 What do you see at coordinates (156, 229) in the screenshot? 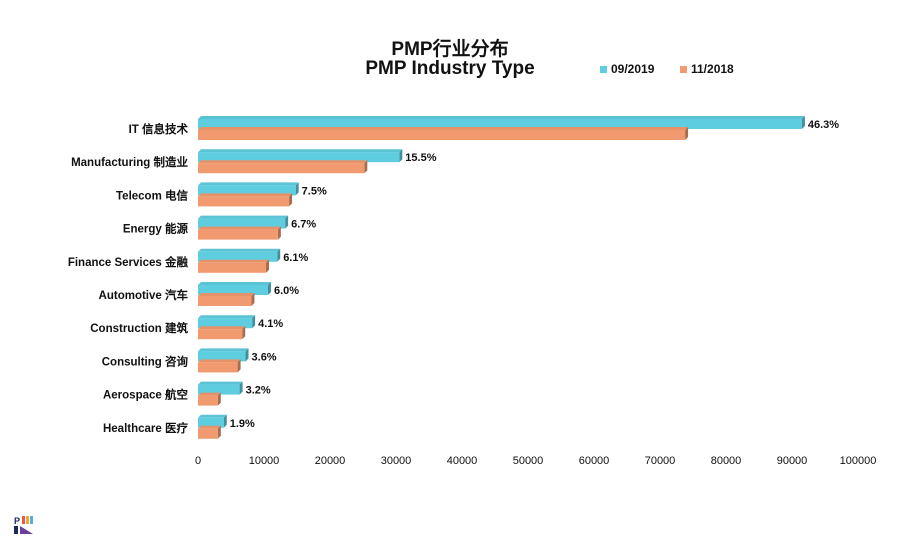
I see `category-label: Energy 能源` at bounding box center [156, 229].